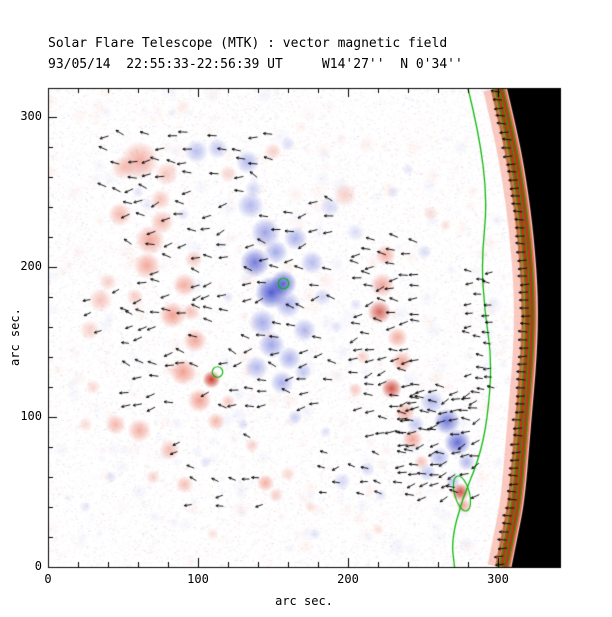 Image resolution: width=612 pixels, height=617 pixels. Describe the element at coordinates (348, 579) in the screenshot. I see `x-tick-label-200: 200` at that location.